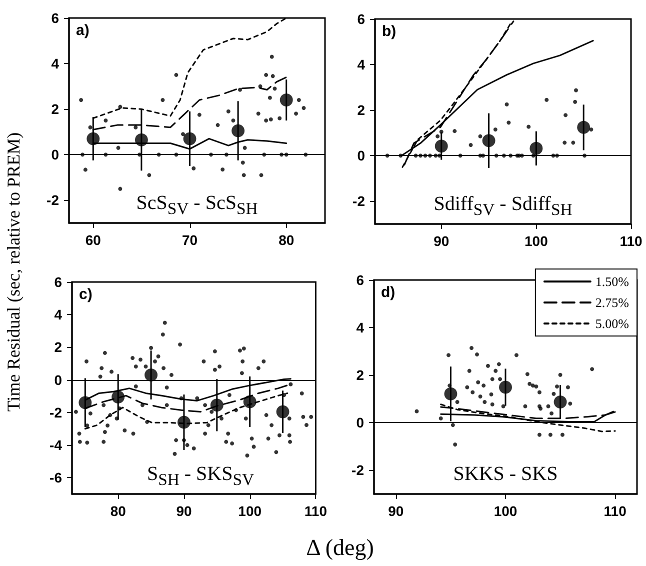  What do you see at coordinates (197, 205) in the screenshot?
I see `annotation: ScS$_{SV}$ - ScS$_{SH}$` at bounding box center [197, 205].